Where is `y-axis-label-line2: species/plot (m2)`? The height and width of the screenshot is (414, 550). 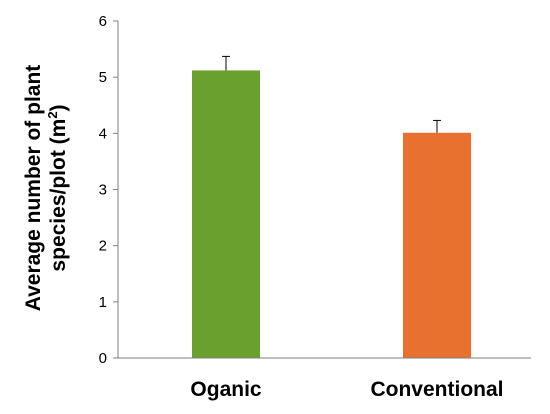
y-axis-label-line2: species/plot (m2) is located at coordinates (57, 187).